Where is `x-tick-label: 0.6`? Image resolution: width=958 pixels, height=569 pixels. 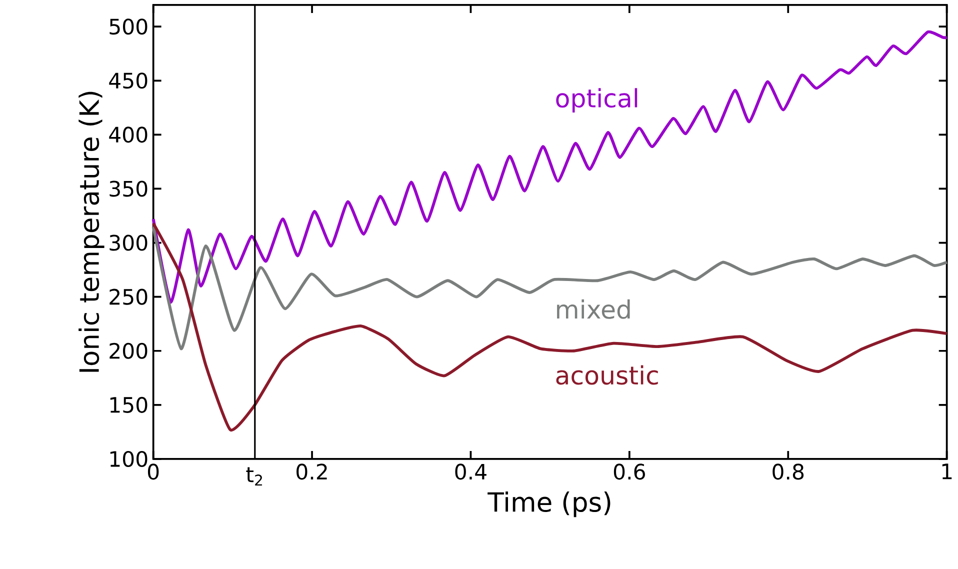
x-tick-label: 0.6 is located at coordinates (629, 471).